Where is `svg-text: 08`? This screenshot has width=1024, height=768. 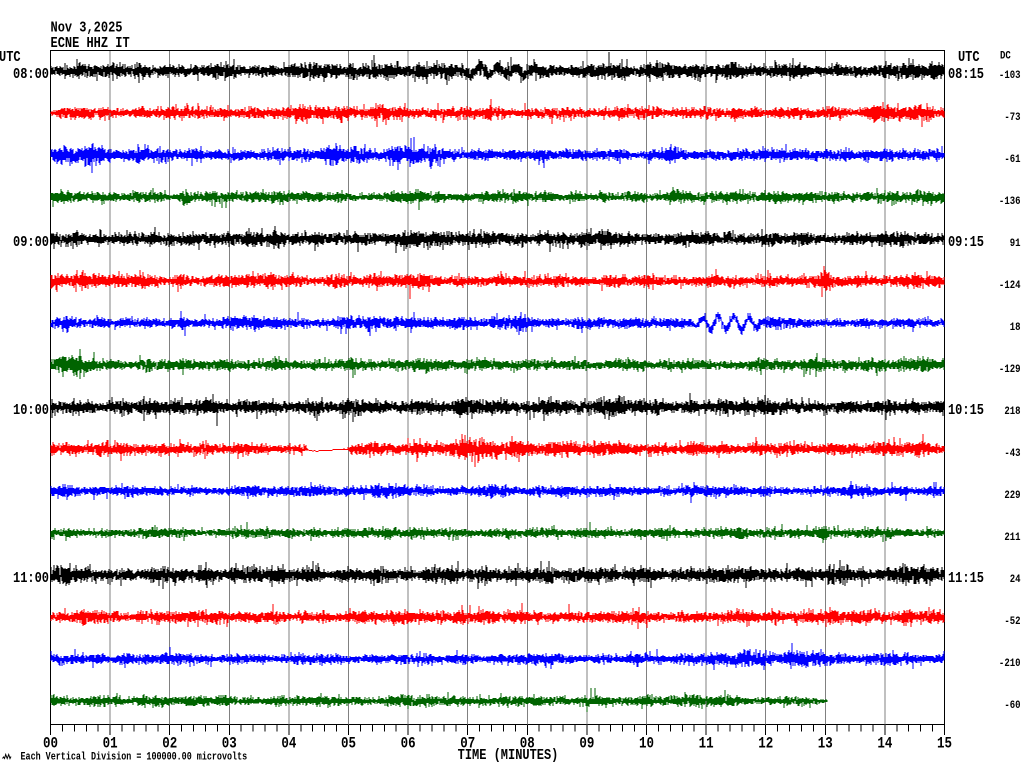
svg-text: 08 is located at coordinates (527, 744).